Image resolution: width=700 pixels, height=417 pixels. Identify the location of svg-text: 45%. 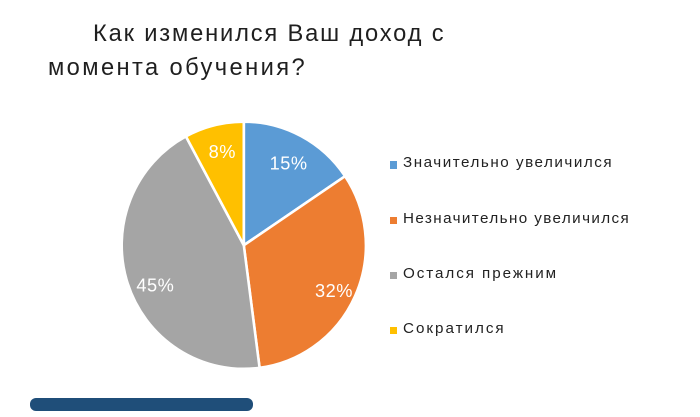
(155, 285).